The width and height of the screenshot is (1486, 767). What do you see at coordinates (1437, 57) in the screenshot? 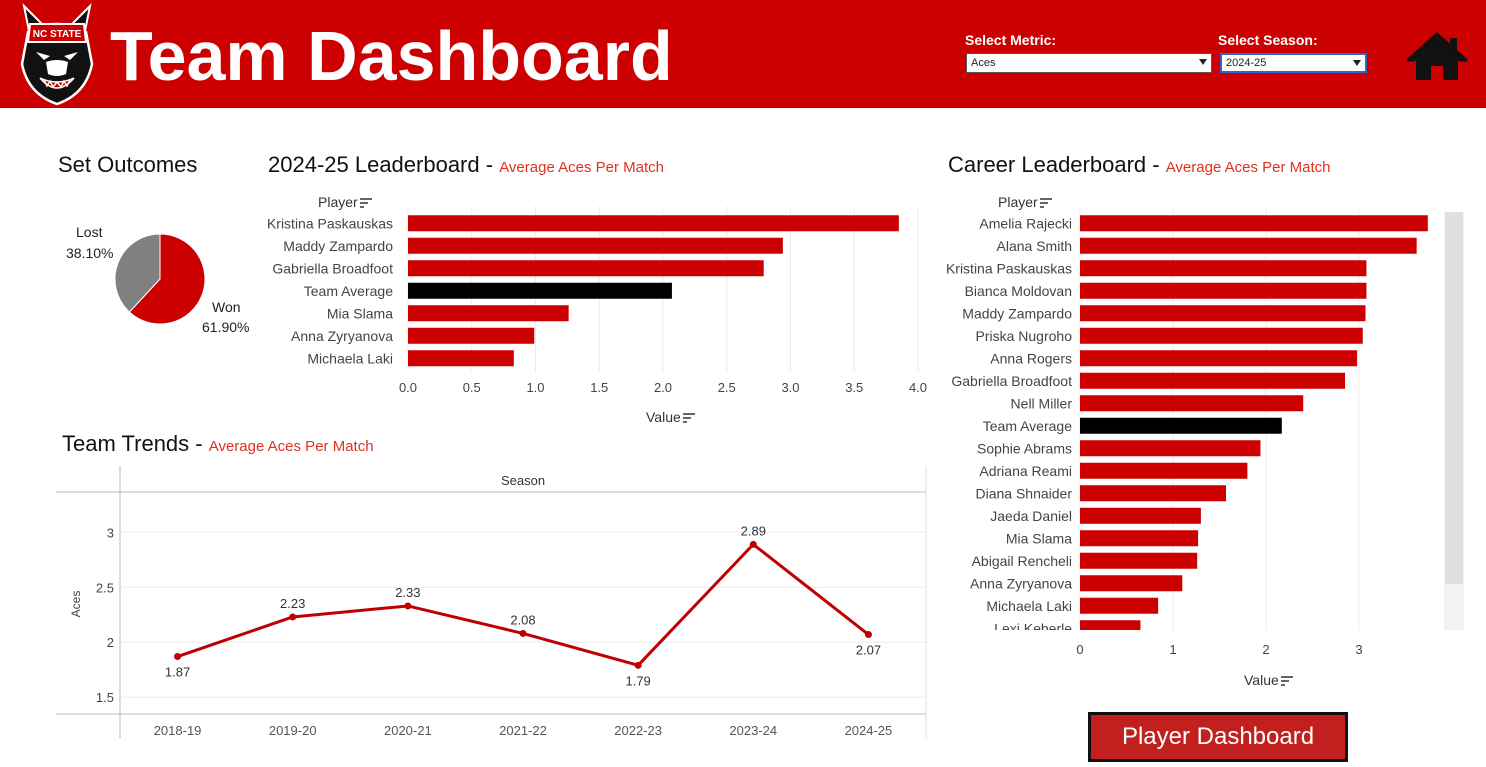
I see `home-icon` at bounding box center [1437, 57].